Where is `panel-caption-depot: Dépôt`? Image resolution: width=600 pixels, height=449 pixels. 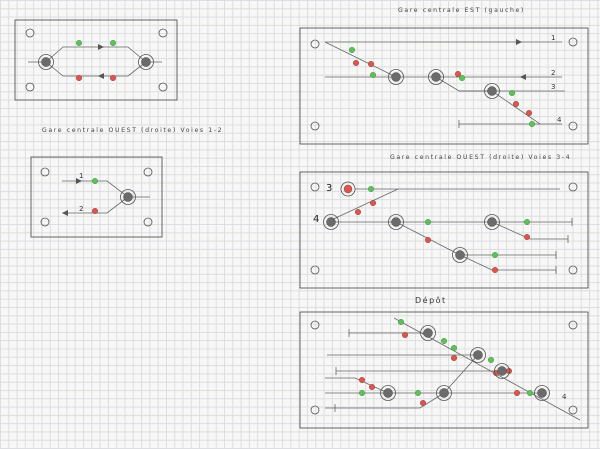 panel-caption-depot: Dépôt is located at coordinates (431, 300).